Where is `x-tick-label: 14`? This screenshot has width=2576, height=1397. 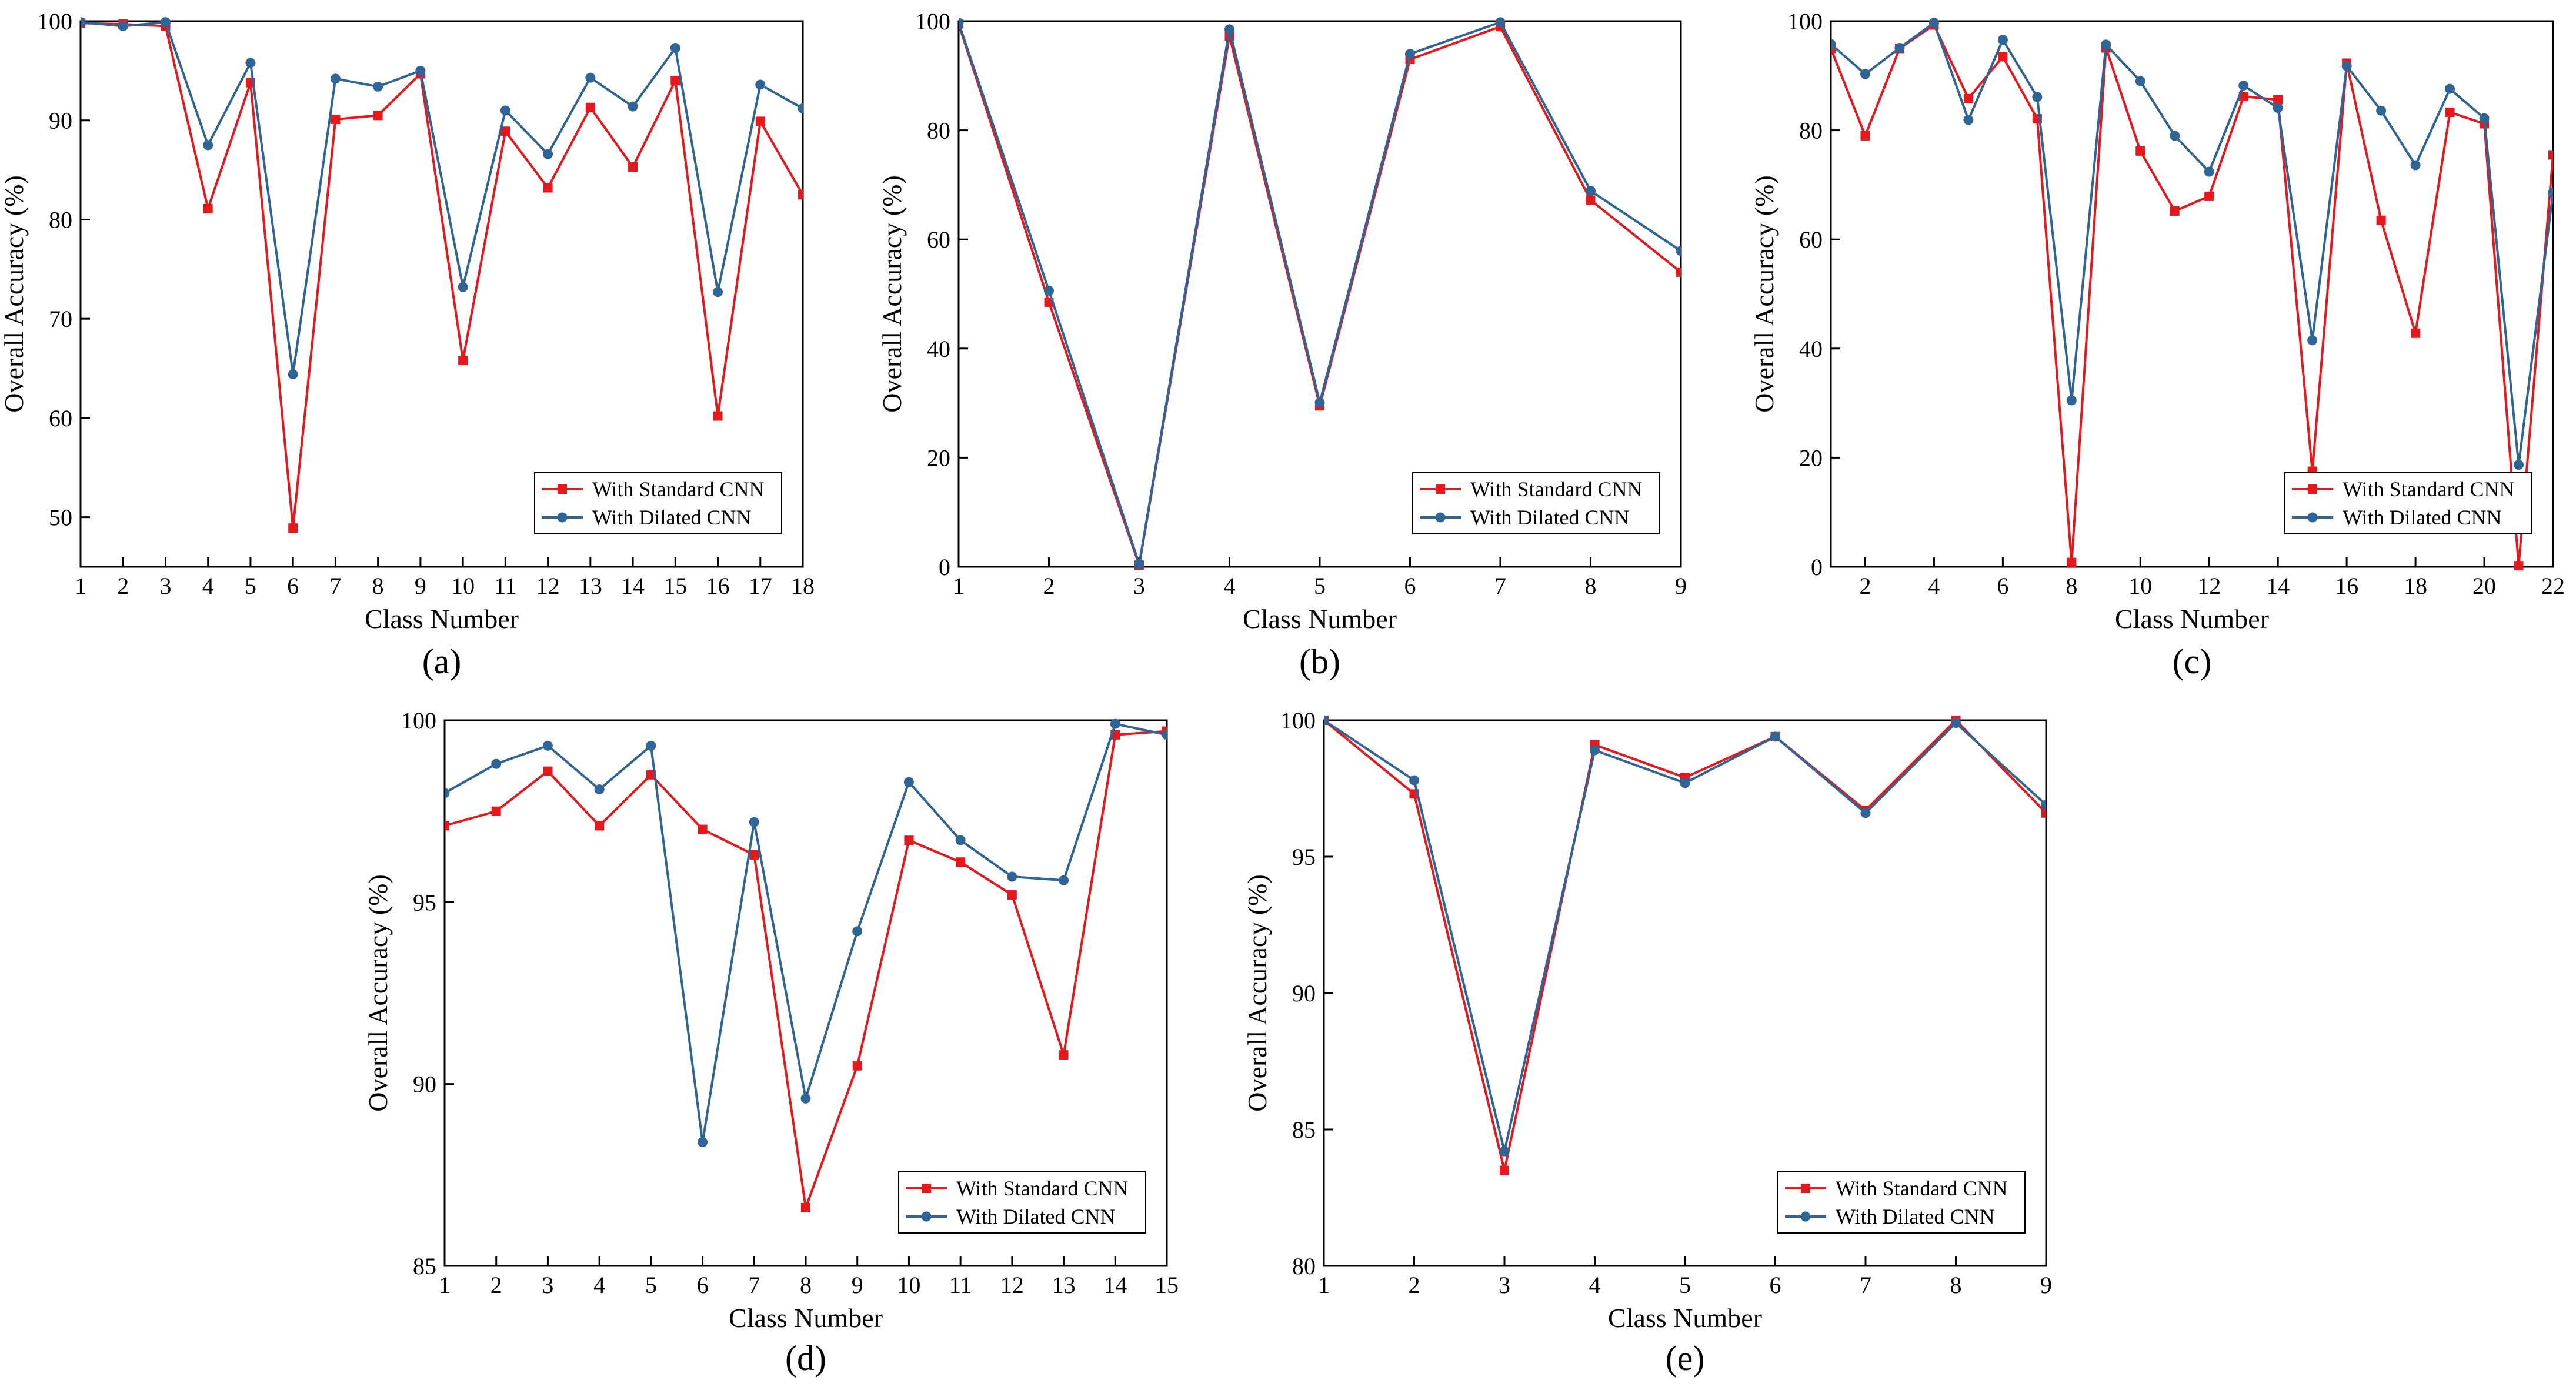 x-tick-label: 14 is located at coordinates (1115, 1285).